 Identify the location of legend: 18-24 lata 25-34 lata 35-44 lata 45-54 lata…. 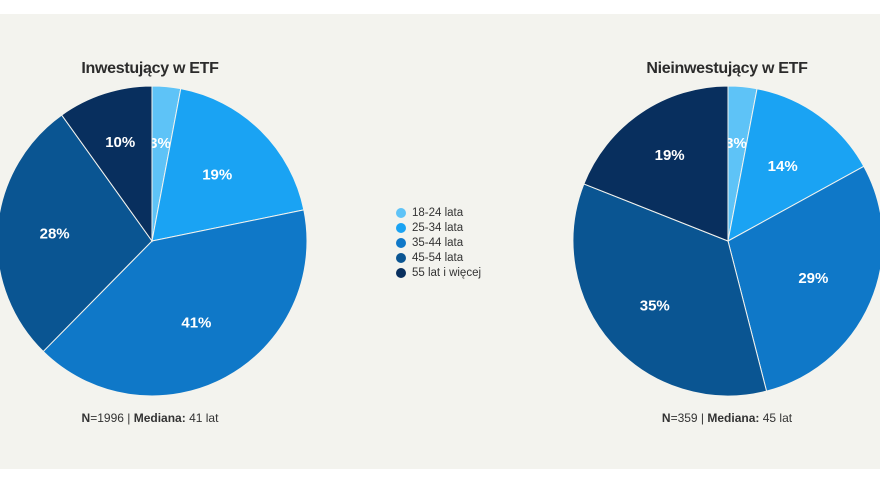
(438, 242).